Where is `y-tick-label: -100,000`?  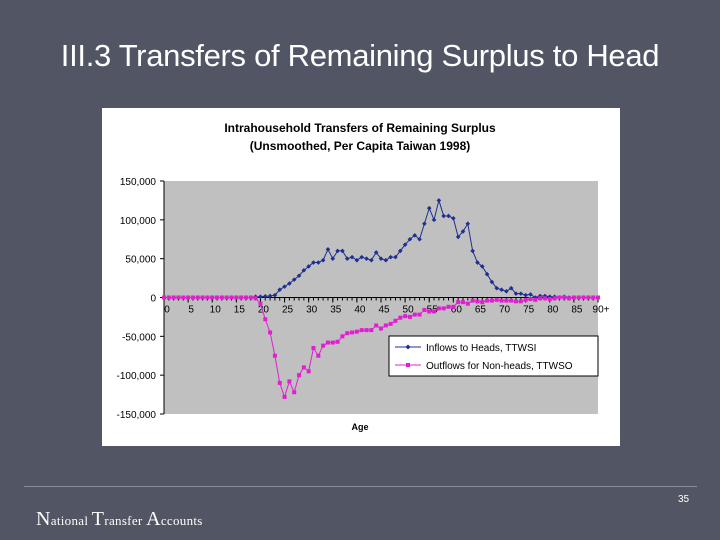
y-tick-label: -100,000 is located at coordinates (137, 376).